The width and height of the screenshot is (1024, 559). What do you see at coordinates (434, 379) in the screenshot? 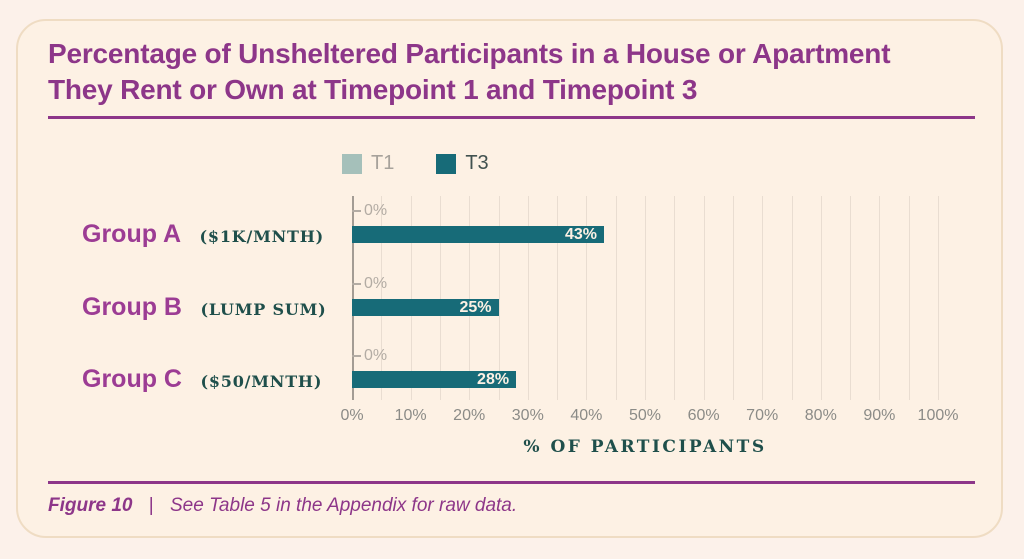
I see `t3-bar-group-c: 28%` at bounding box center [434, 379].